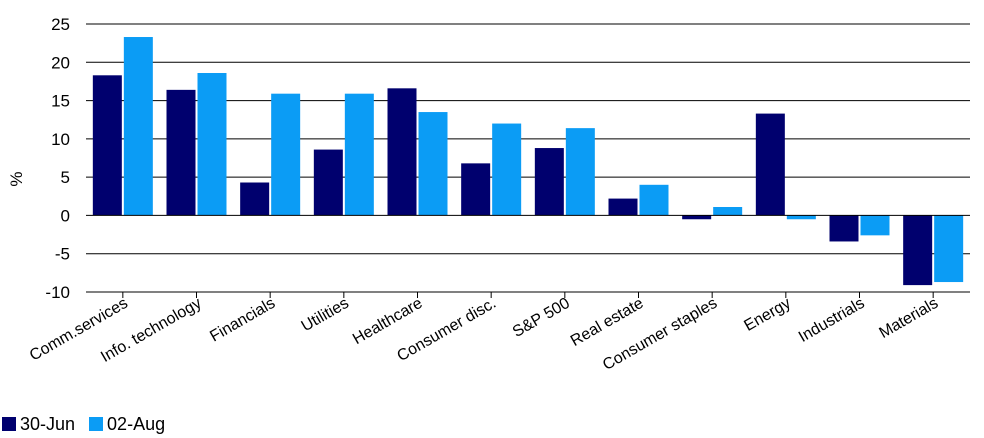  What do you see at coordinates (654, 200) in the screenshot?
I see `bar-02-aug-real-estate` at bounding box center [654, 200].